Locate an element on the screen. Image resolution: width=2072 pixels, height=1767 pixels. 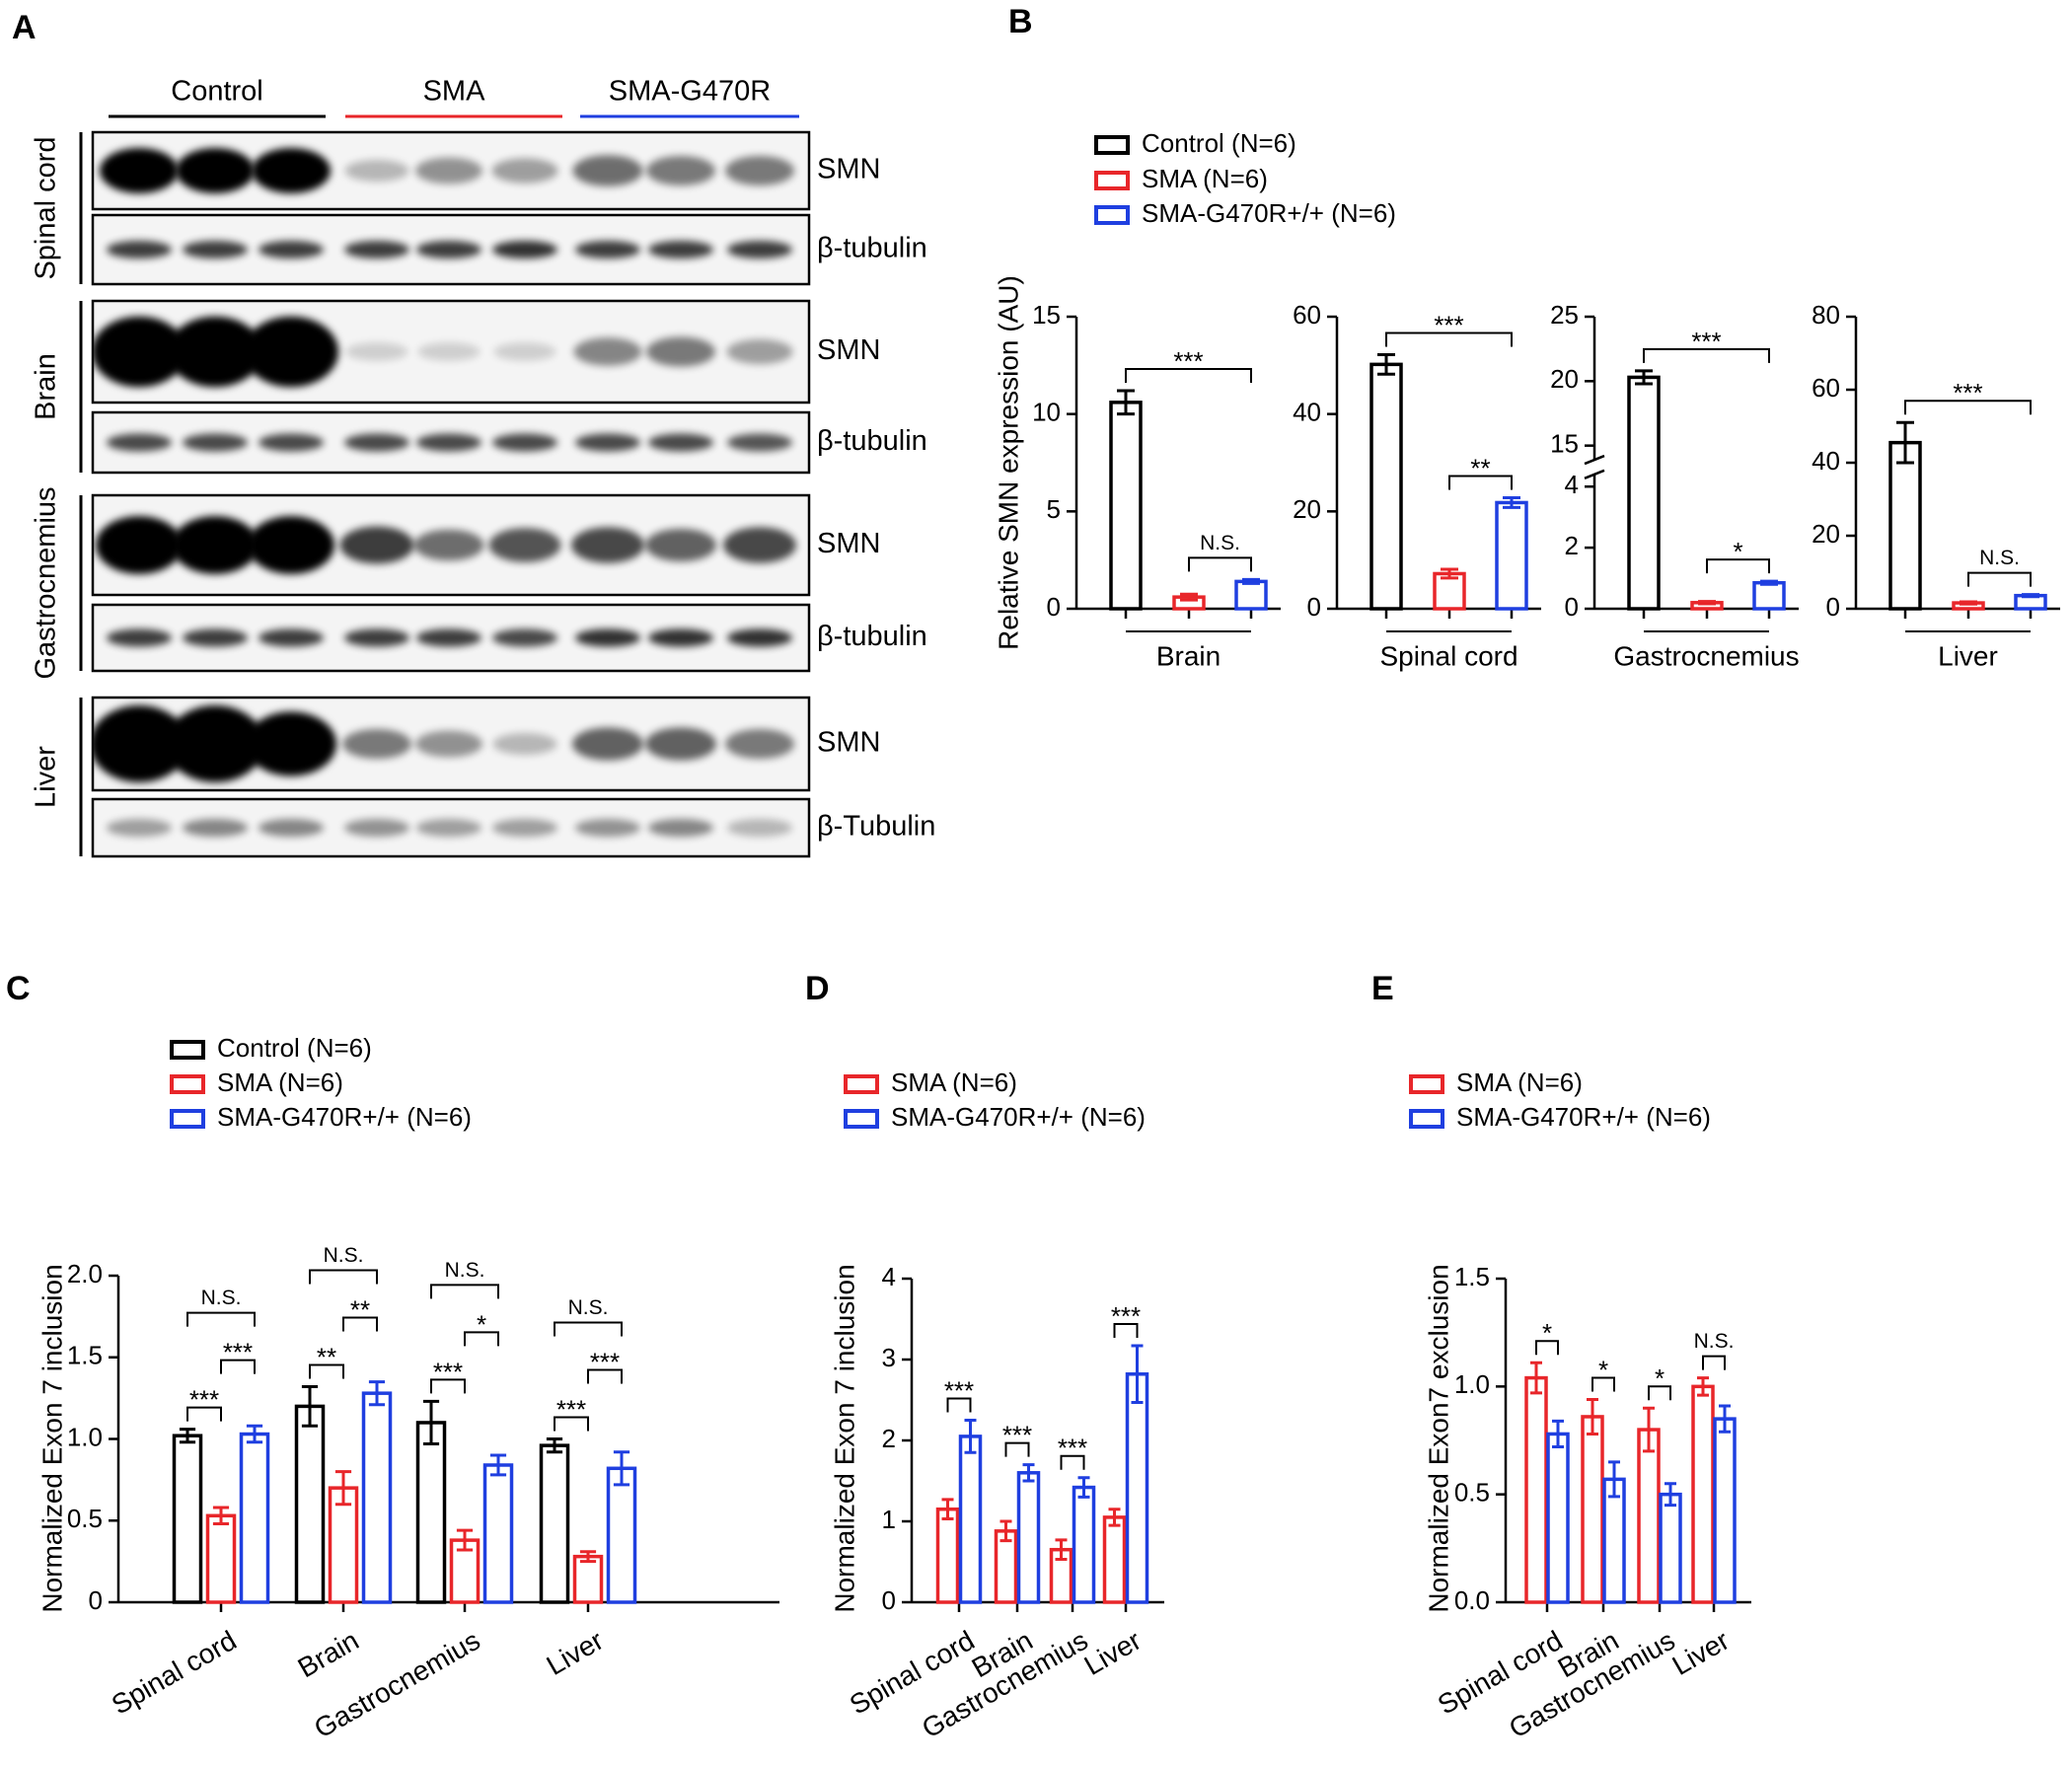
panel-letter: C is located at coordinates (18, 988).